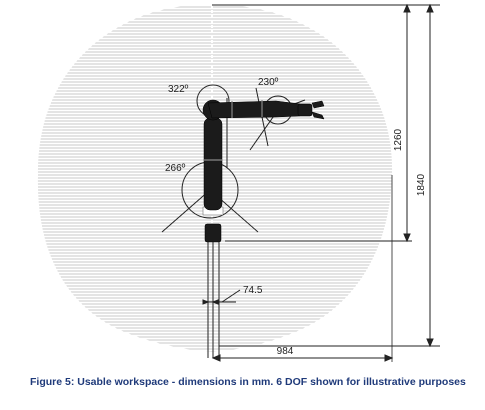 The width and height of the screenshot is (485, 410). I want to click on base-reference-lines, so click(213, 300).